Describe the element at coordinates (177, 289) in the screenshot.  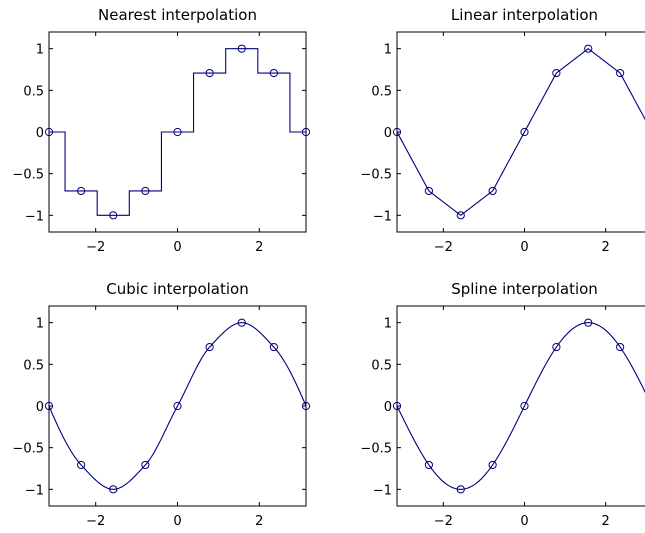
I see `chart-title: Cubic interpolation` at that location.